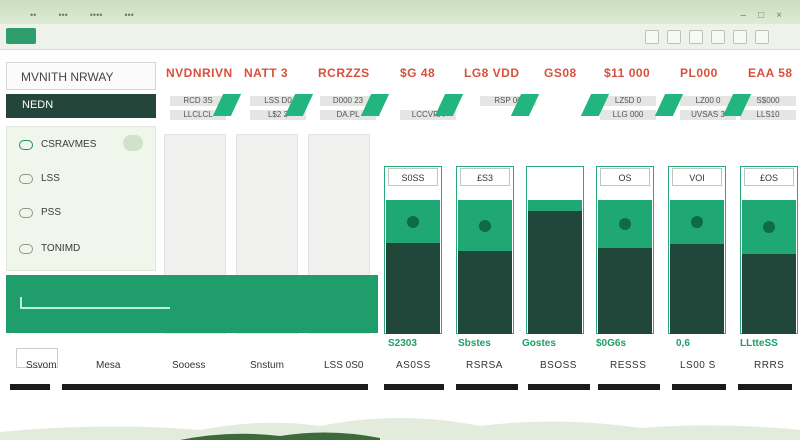  What do you see at coordinates (26, 212) in the screenshot?
I see `folder-icon` at bounding box center [26, 212].